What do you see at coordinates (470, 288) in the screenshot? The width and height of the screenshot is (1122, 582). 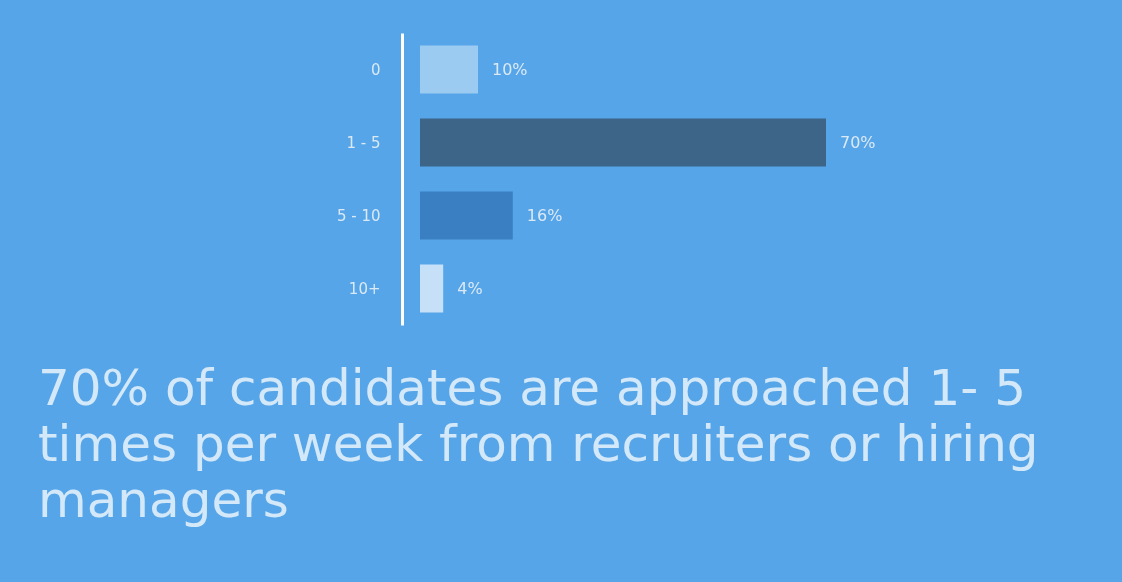 I see `data-label: 4%` at bounding box center [470, 288].